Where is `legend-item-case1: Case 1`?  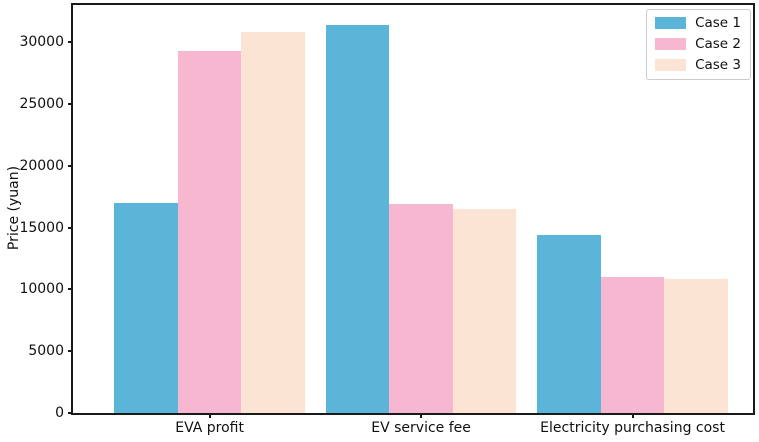
legend-item-case1: Case 1 is located at coordinates (698, 23).